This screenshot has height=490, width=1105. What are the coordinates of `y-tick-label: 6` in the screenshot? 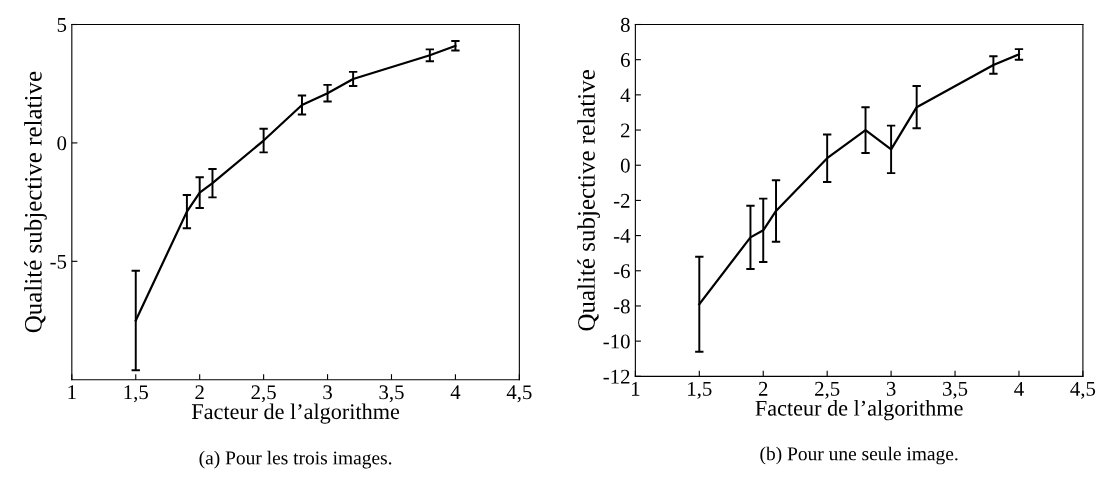 It's located at (625, 60).